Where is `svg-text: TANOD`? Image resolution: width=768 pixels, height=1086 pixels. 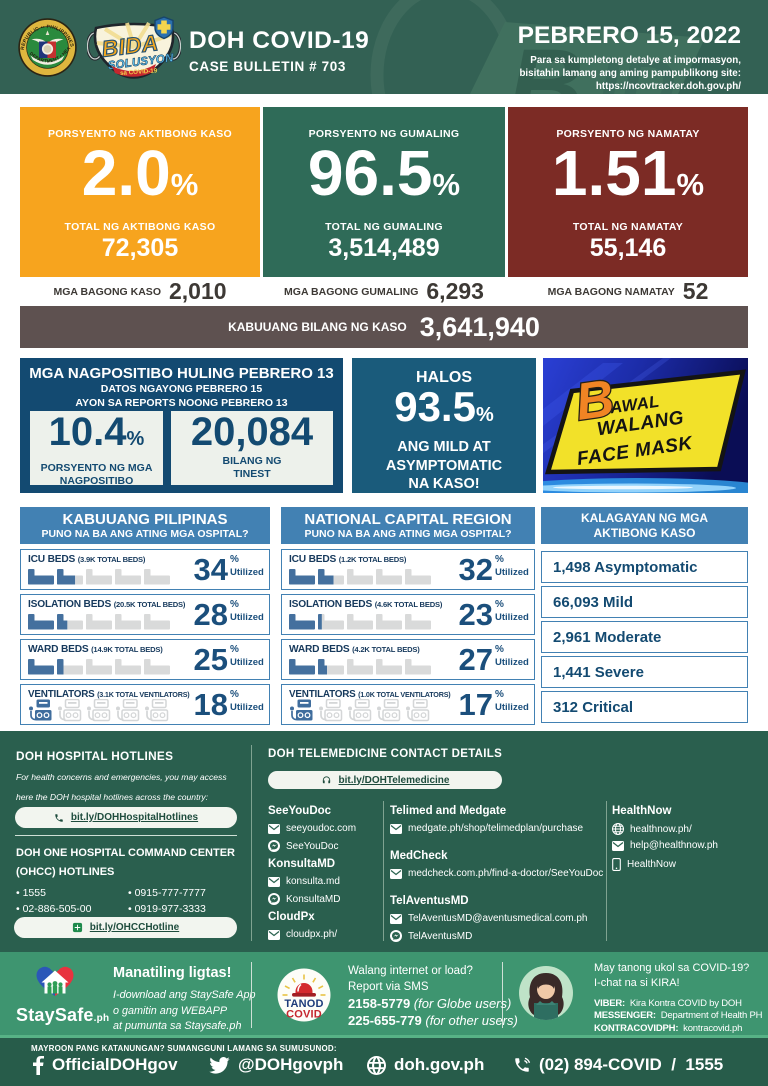 svg-text: TANOD is located at coordinates (303, 1004).